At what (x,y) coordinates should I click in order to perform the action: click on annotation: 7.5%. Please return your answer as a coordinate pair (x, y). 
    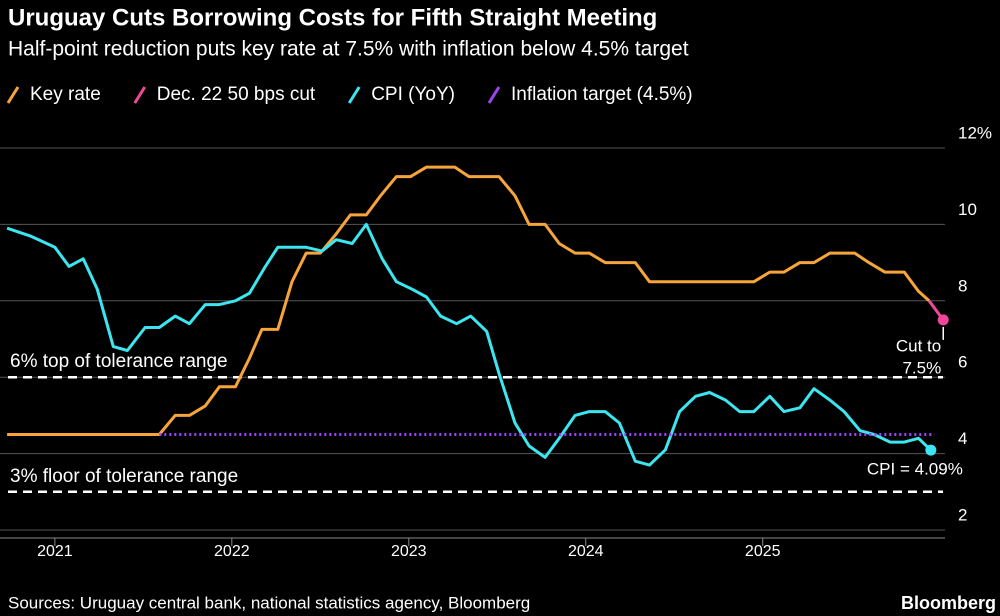
    Looking at the image, I should click on (921, 367).